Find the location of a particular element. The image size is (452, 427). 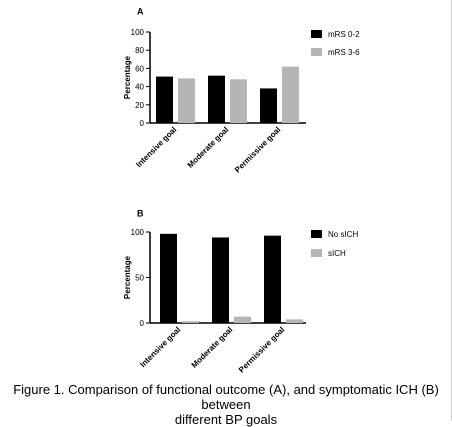

y-tick-label-a-0: 0 is located at coordinates (142, 123).